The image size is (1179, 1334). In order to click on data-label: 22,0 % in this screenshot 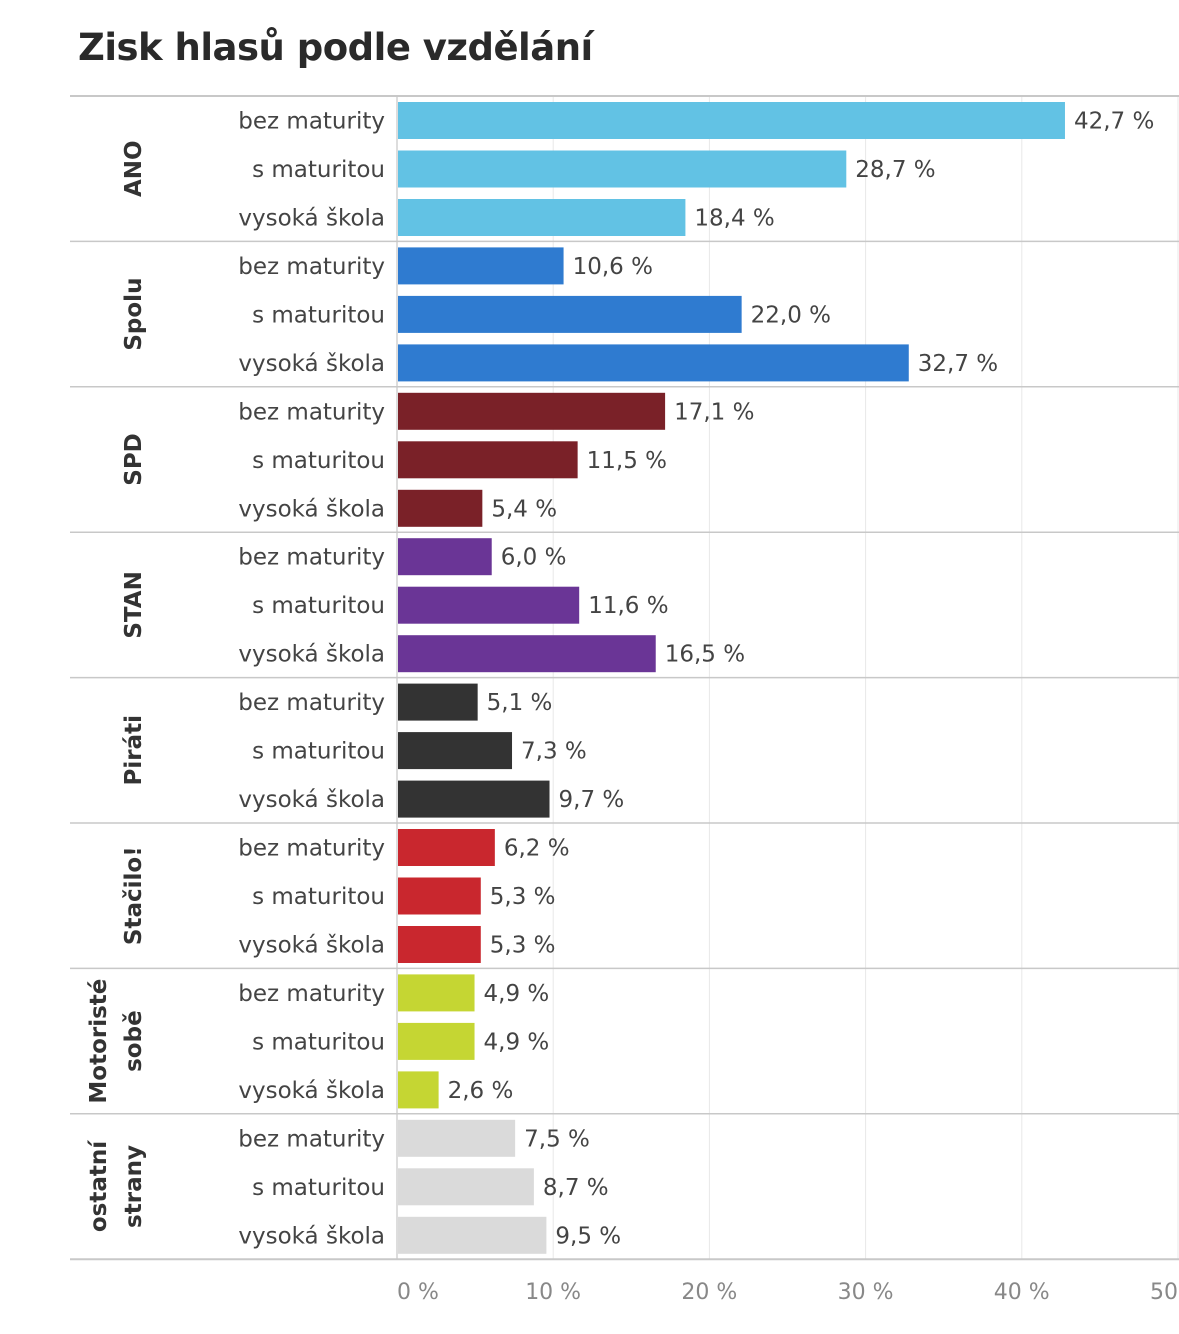, I will do `click(791, 315)`.